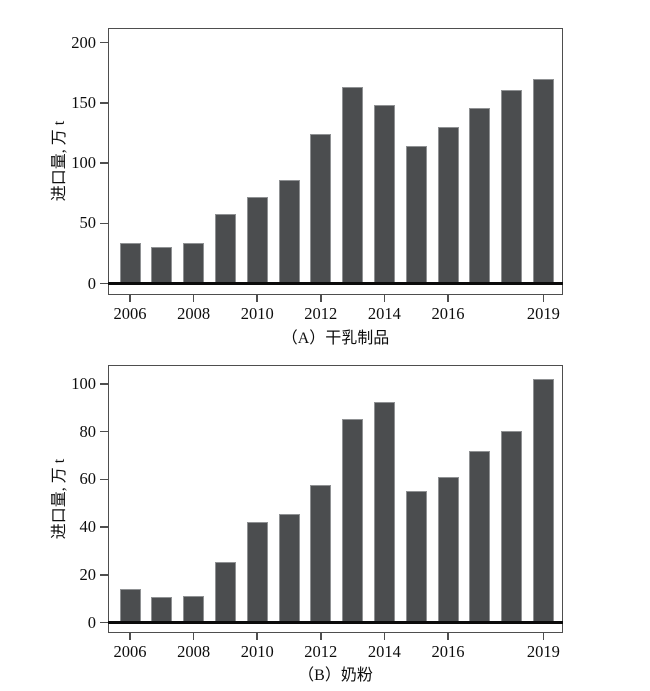 The height and width of the screenshot is (691, 650). Describe the element at coordinates (88, 527) in the screenshot. I see `y-tick-label: 40` at that location.